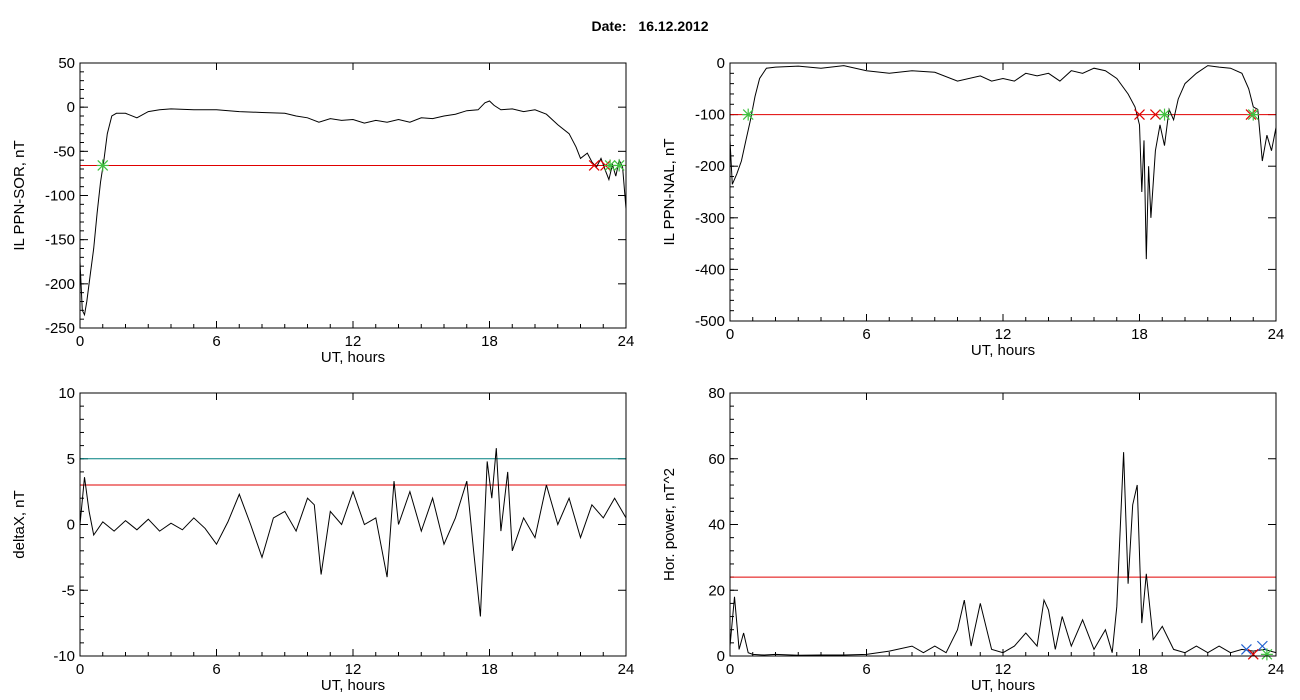  I want to click on y-tick-label: -400, so click(710, 269).